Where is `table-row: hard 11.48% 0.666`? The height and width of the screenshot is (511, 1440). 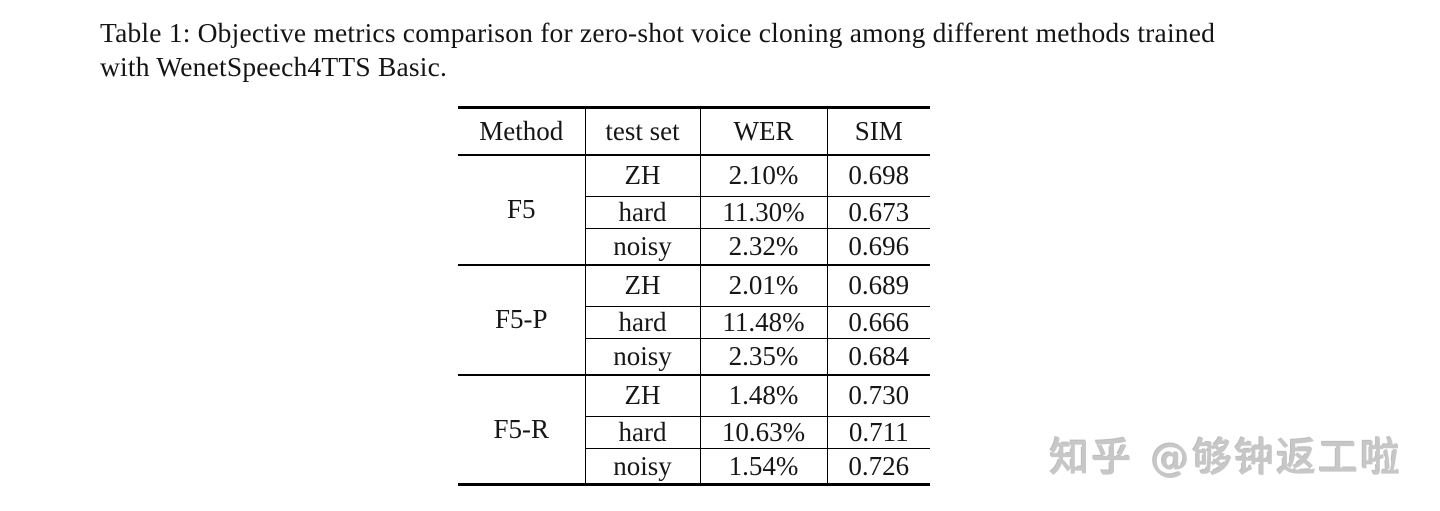
table-row: hard 11.48% 0.666 is located at coordinates (694, 322).